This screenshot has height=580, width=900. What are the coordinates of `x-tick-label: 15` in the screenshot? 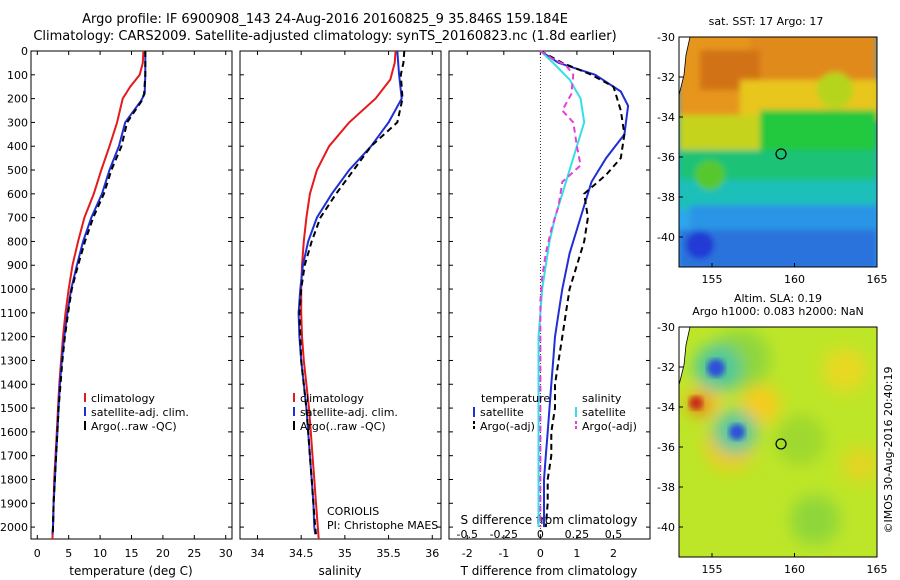 It's located at (132, 553).